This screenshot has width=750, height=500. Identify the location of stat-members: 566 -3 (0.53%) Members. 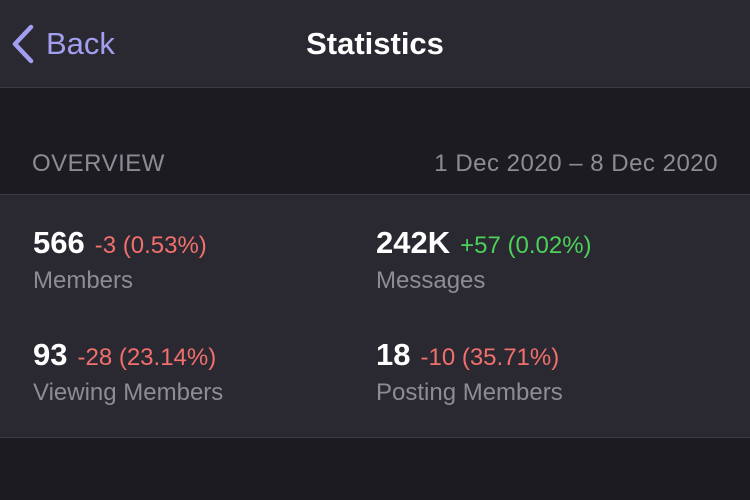
(198, 260).